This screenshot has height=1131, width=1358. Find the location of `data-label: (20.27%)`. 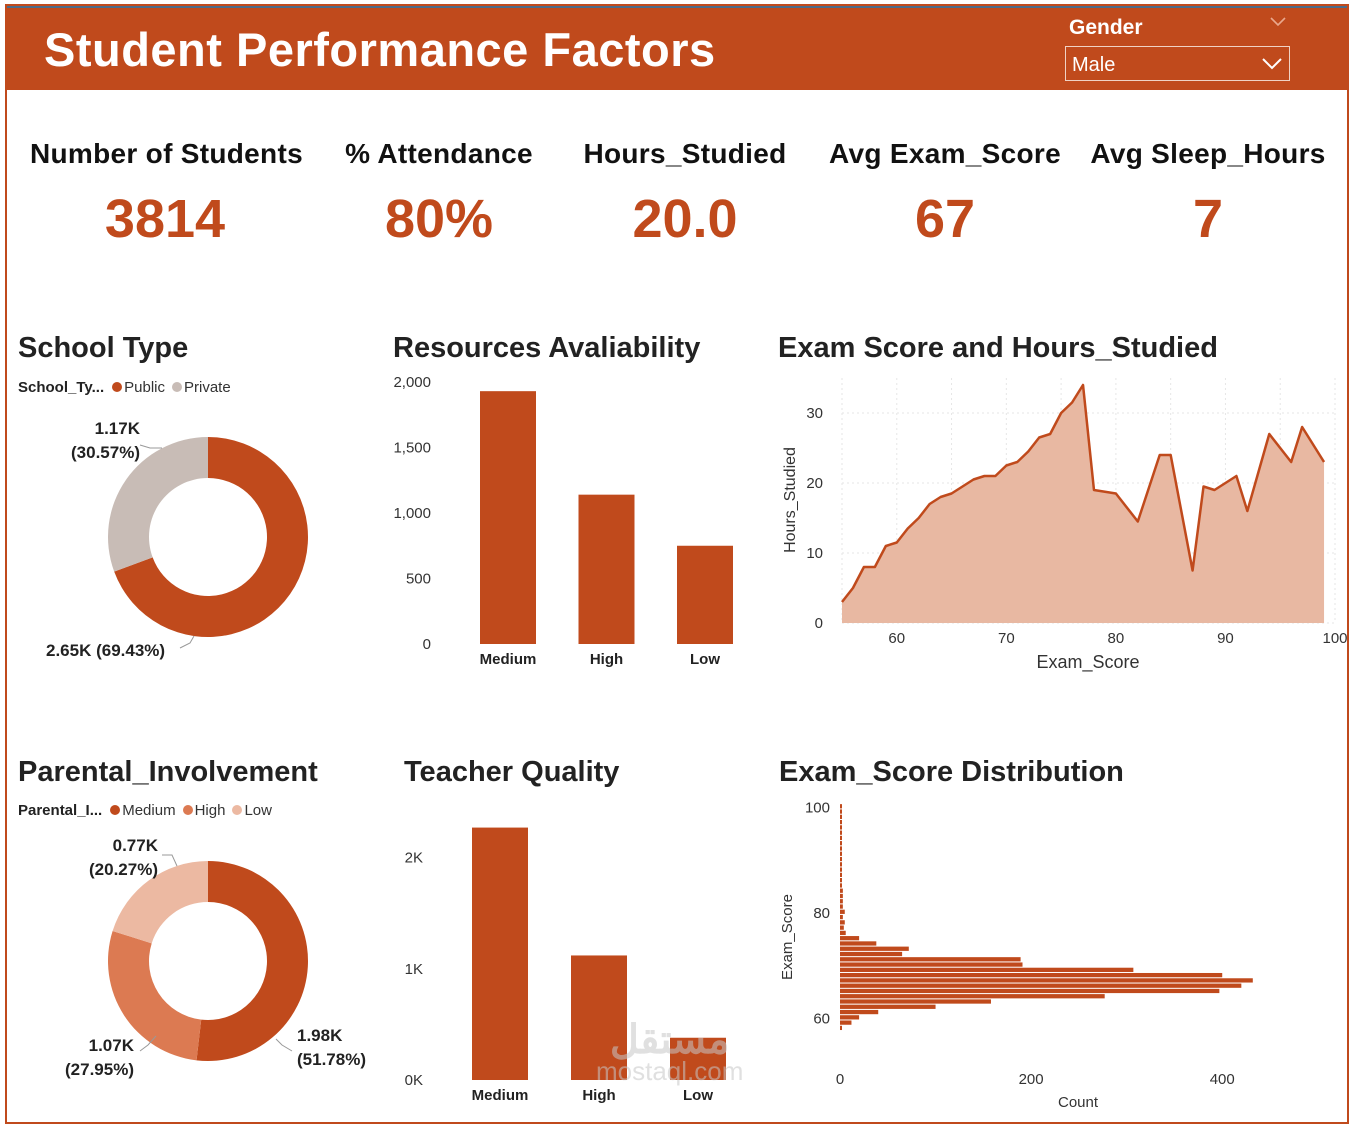

data-label: (20.27%) is located at coordinates (123, 869).